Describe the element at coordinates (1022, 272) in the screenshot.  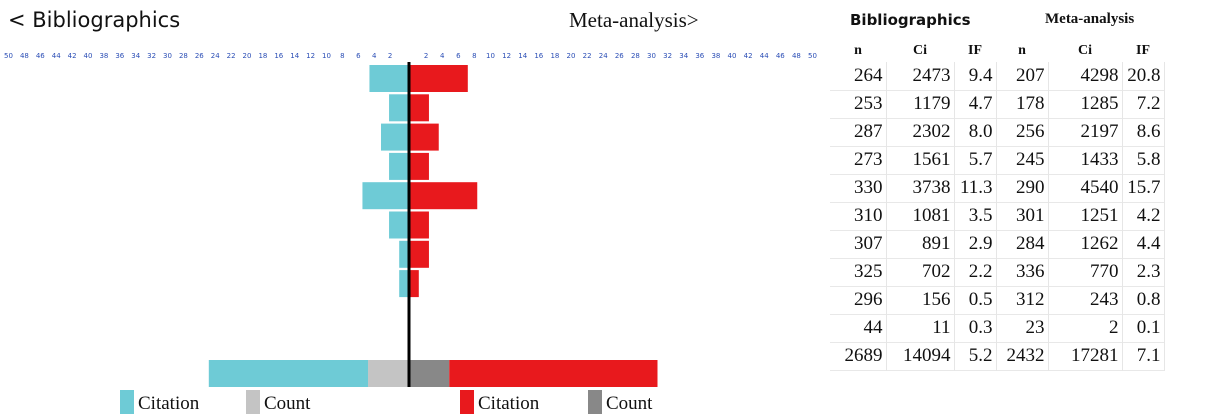
I see `table-cell: 336` at that location.